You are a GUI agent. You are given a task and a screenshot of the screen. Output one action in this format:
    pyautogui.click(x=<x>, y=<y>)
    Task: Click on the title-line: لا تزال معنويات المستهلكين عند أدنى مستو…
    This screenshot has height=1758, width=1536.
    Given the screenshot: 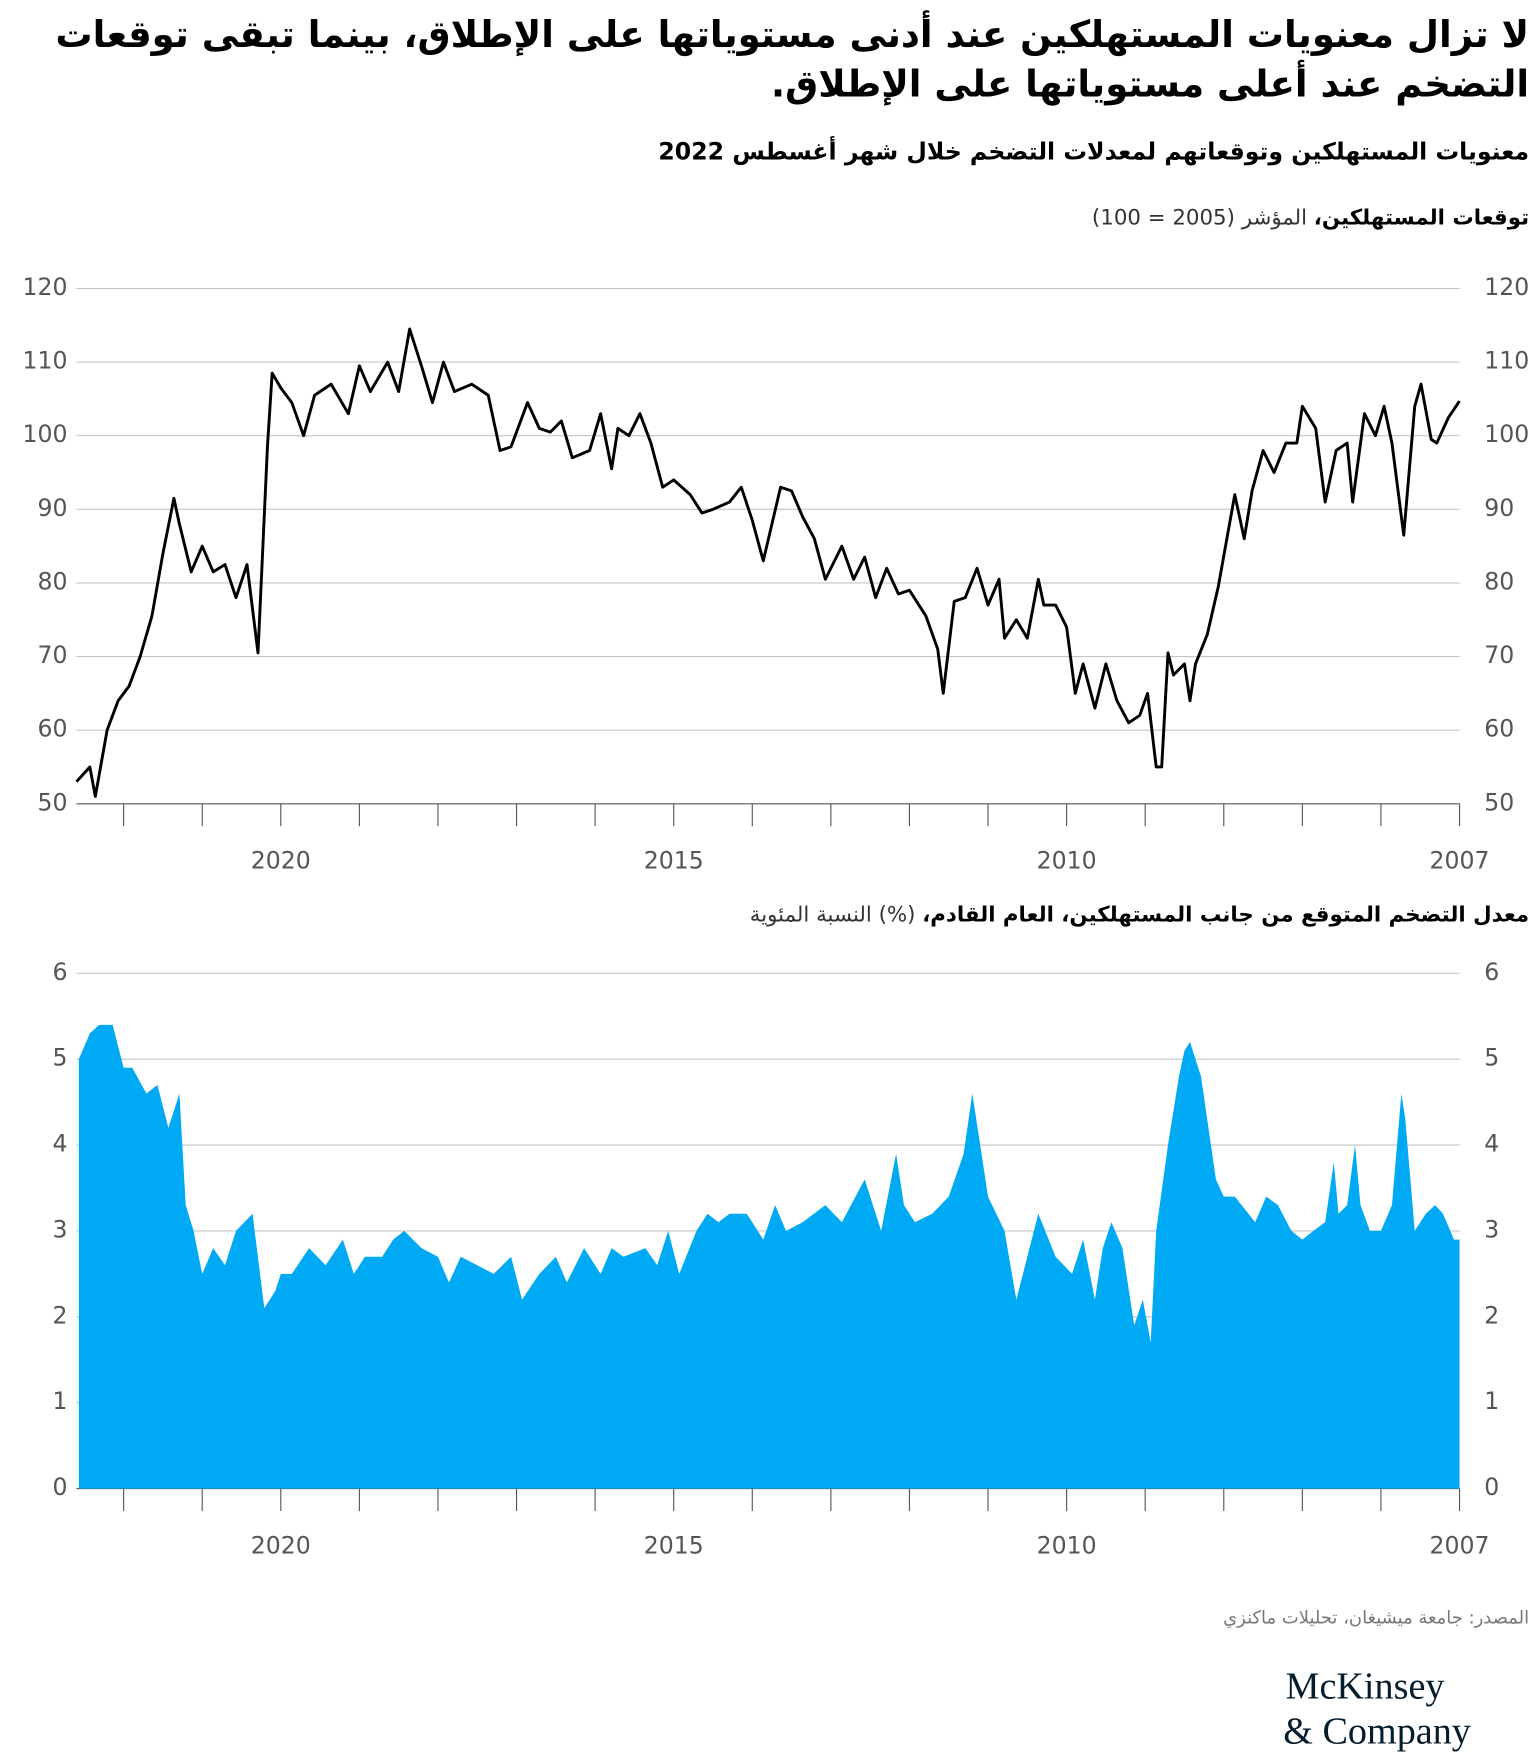 What is the action you would take?
    pyautogui.click(x=792, y=33)
    